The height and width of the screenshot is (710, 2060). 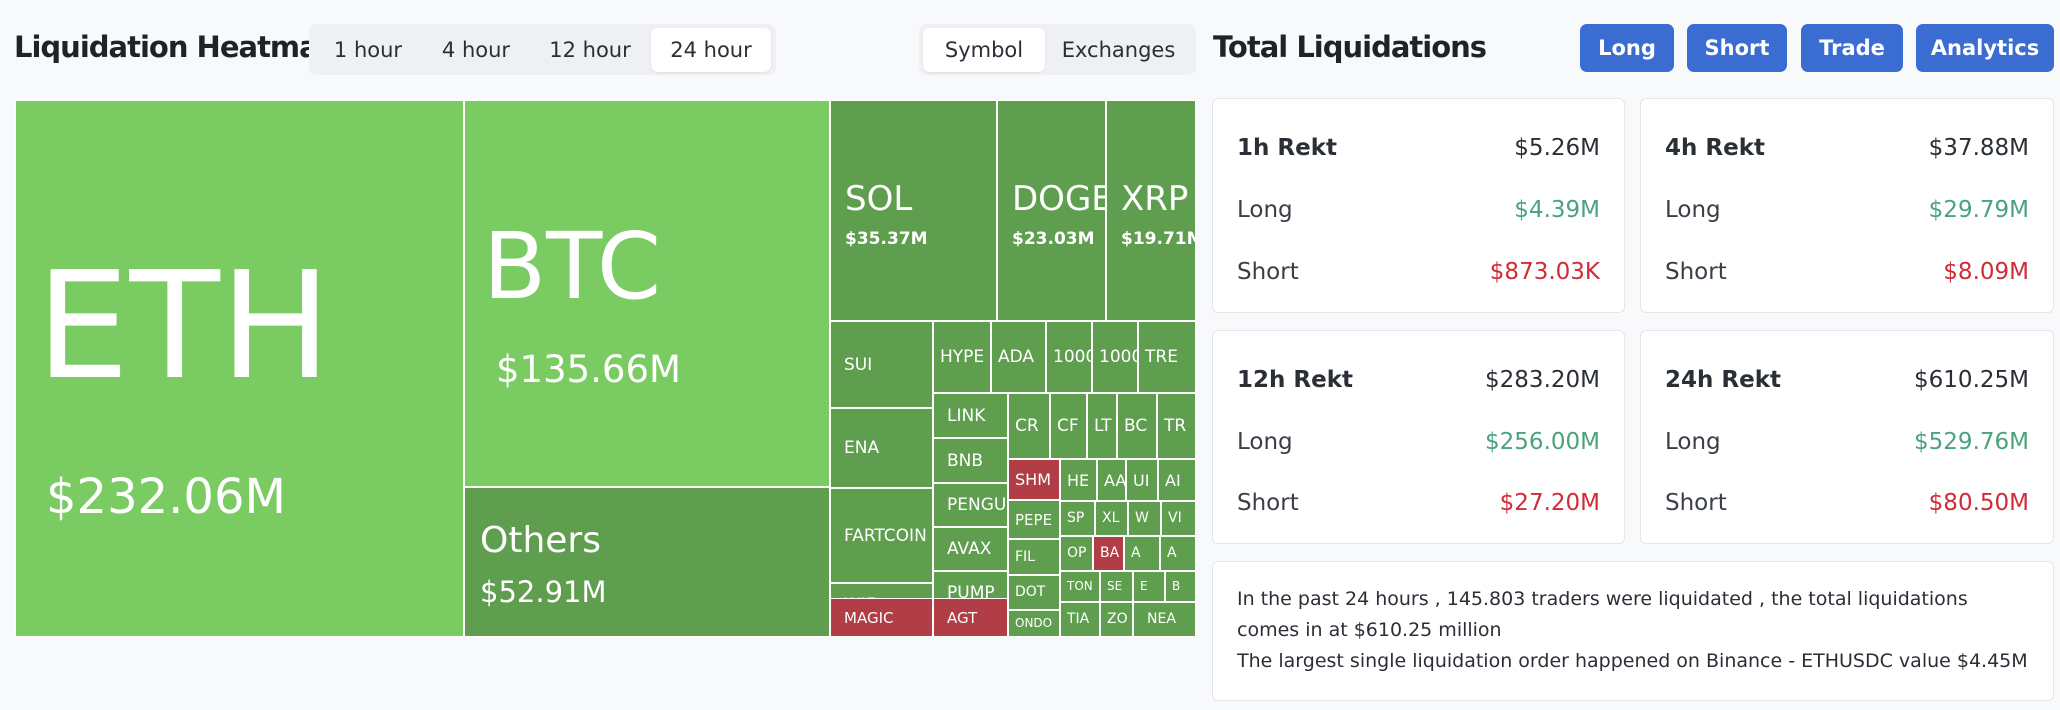 What do you see at coordinates (1102, 426) in the screenshot?
I see `treemap-tile-lt: LT` at bounding box center [1102, 426].